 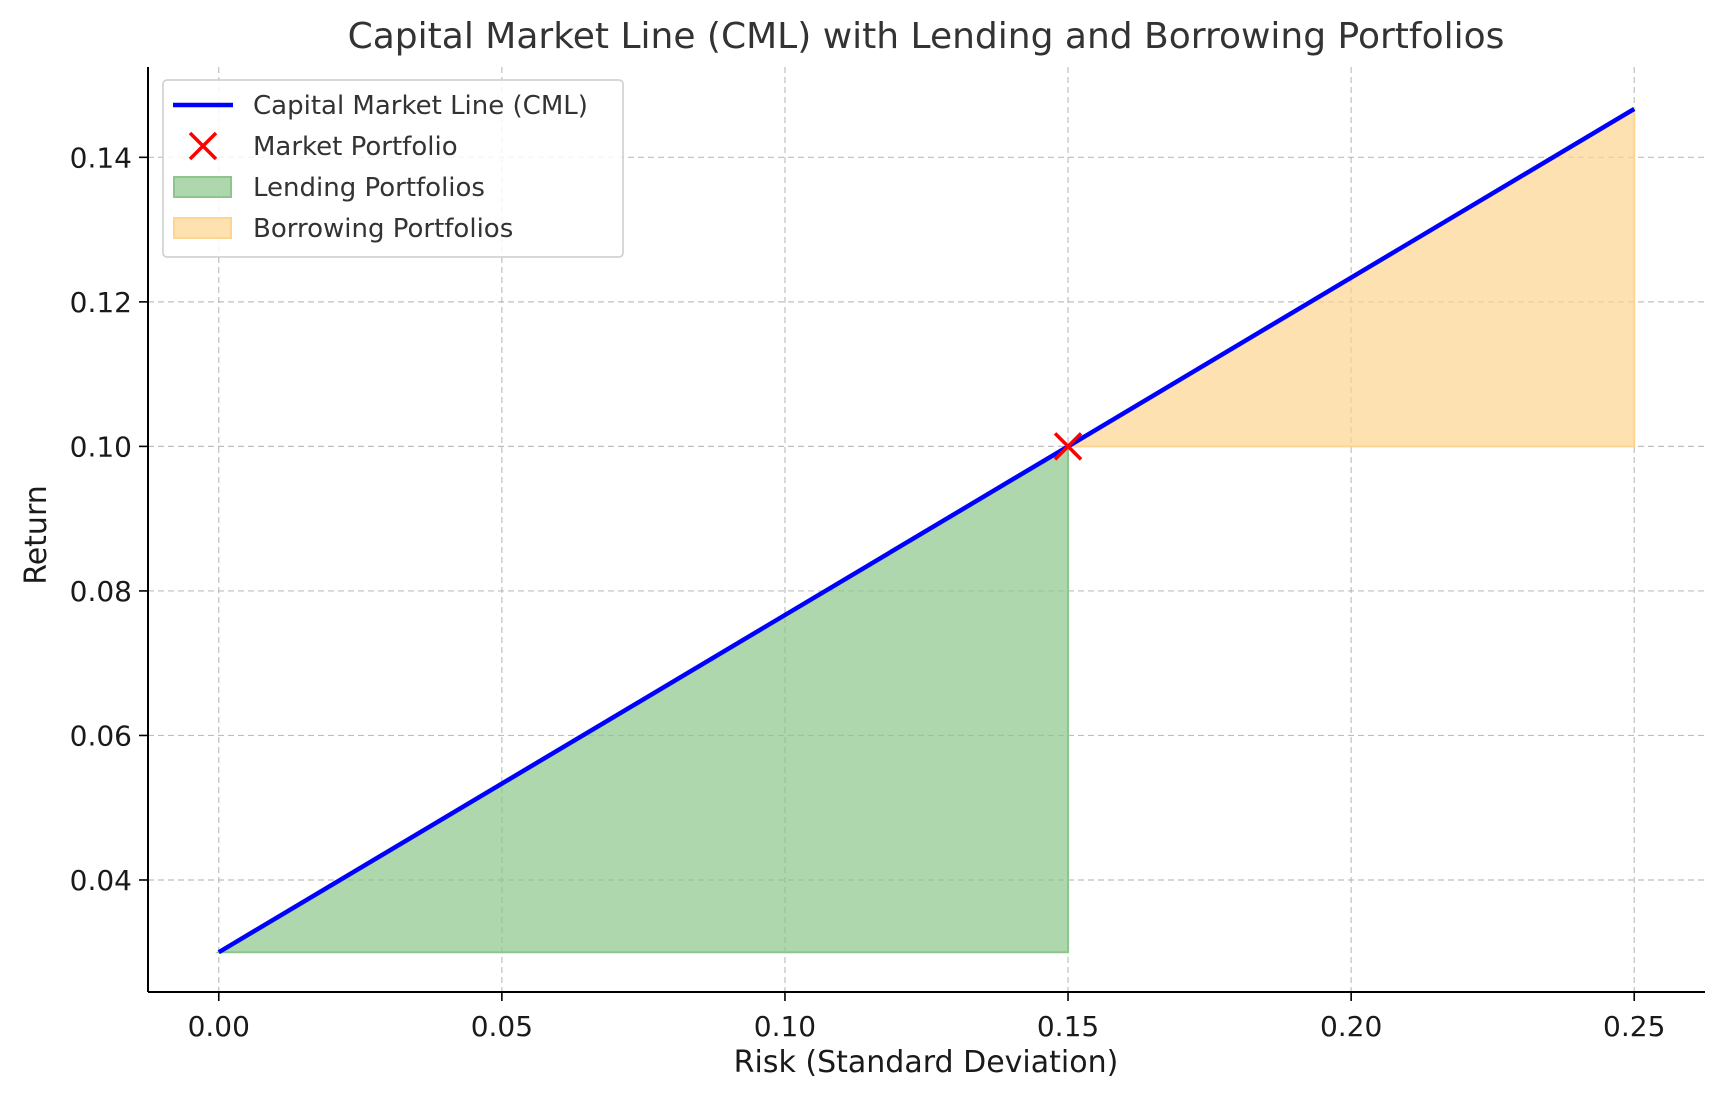 What do you see at coordinates (101, 446) in the screenshot?
I see `y-tick-label: 0.10` at bounding box center [101, 446].